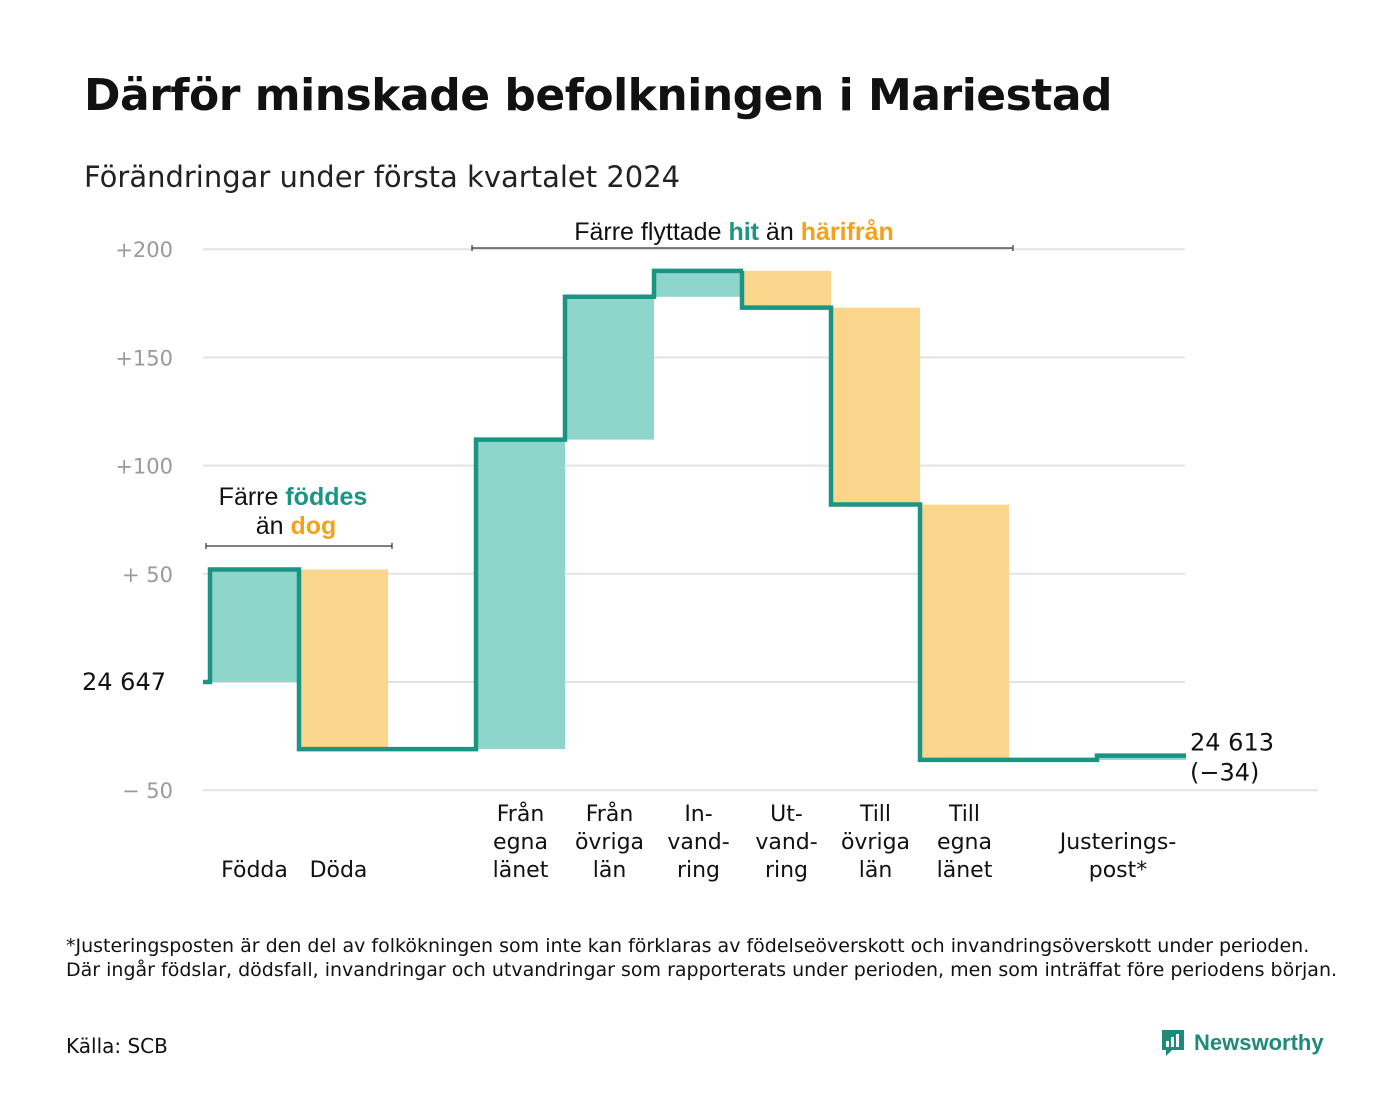 The width and height of the screenshot is (1400, 1120). Describe the element at coordinates (598, 95) in the screenshot. I see `chart-title: Därför minskade befolkningen i Mariestad` at that location.